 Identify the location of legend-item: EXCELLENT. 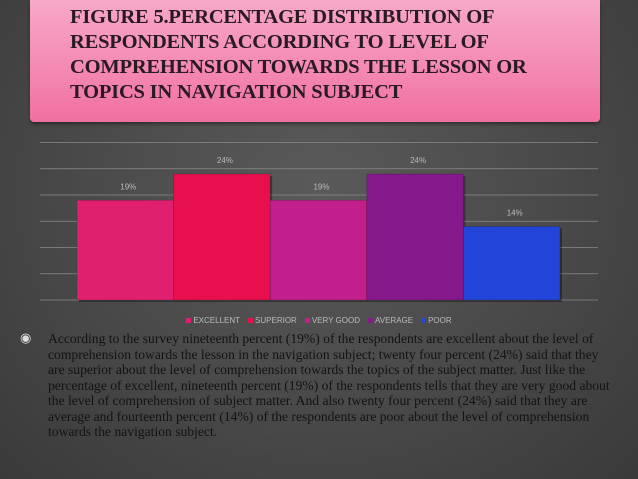
(213, 320).